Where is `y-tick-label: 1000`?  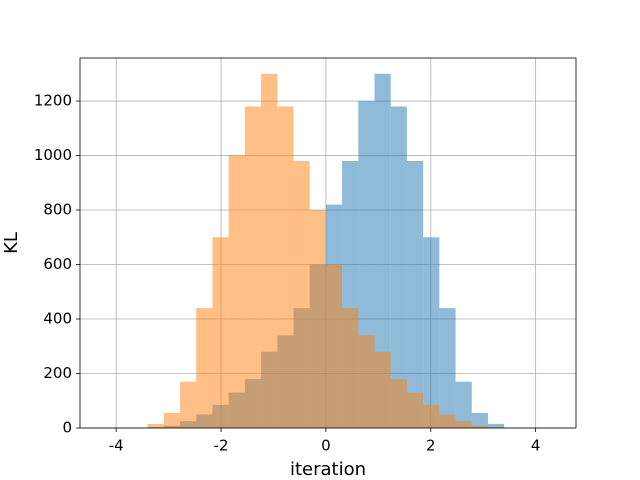
y-tick-label: 1000 is located at coordinates (53, 155).